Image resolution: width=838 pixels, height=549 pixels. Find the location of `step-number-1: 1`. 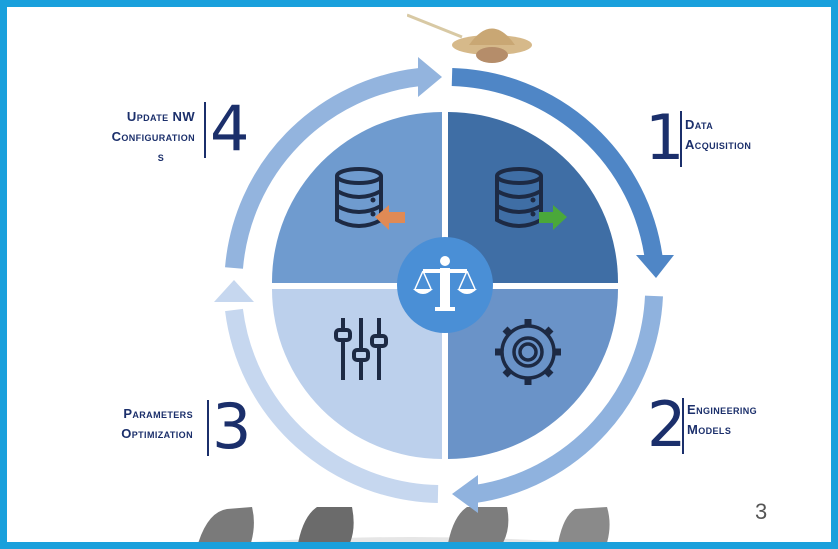

step-number-1: 1 is located at coordinates (665, 137).